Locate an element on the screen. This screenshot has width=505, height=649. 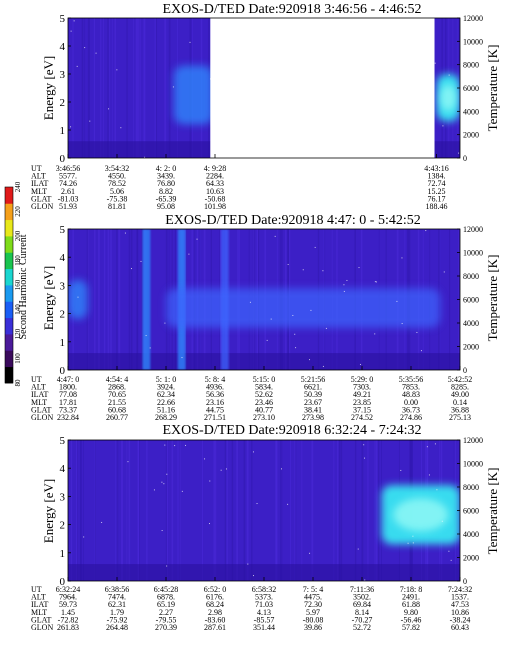
row-value: 271.51 is located at coordinates (215, 417).